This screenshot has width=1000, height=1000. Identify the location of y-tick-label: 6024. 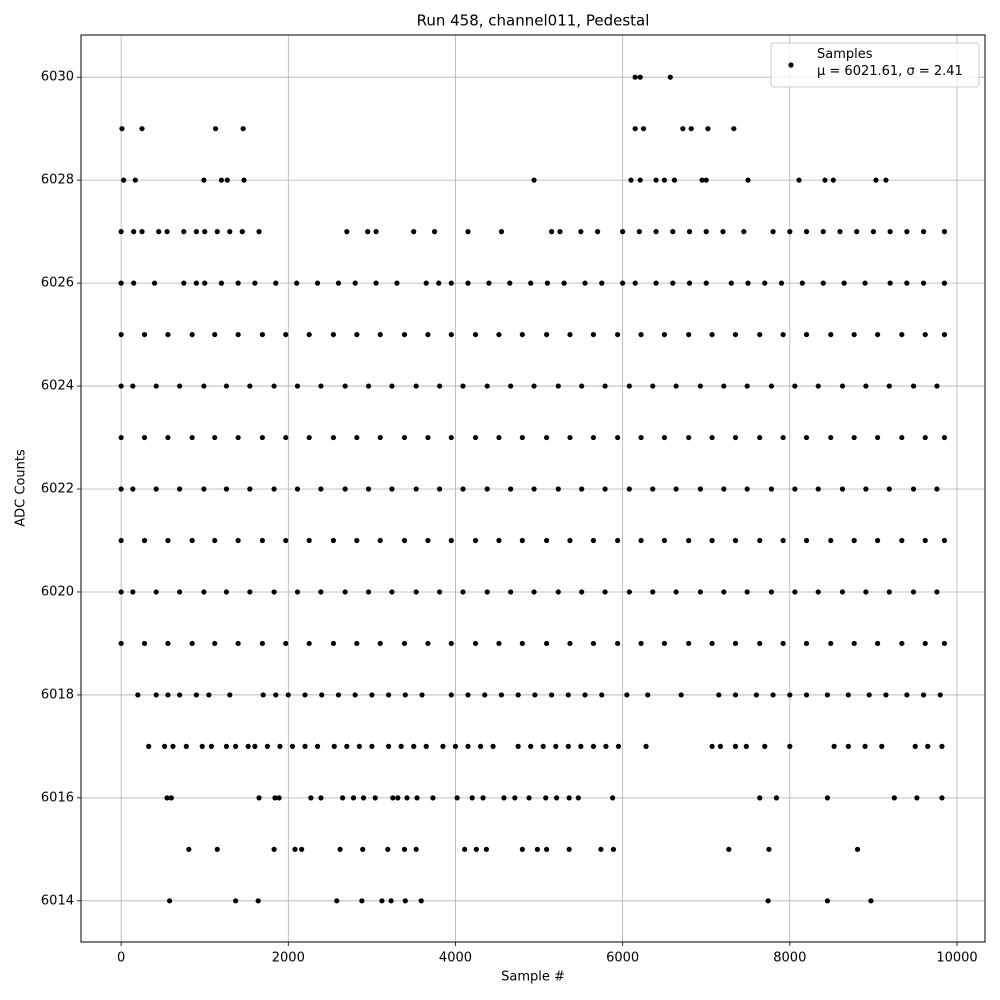
(57, 386).